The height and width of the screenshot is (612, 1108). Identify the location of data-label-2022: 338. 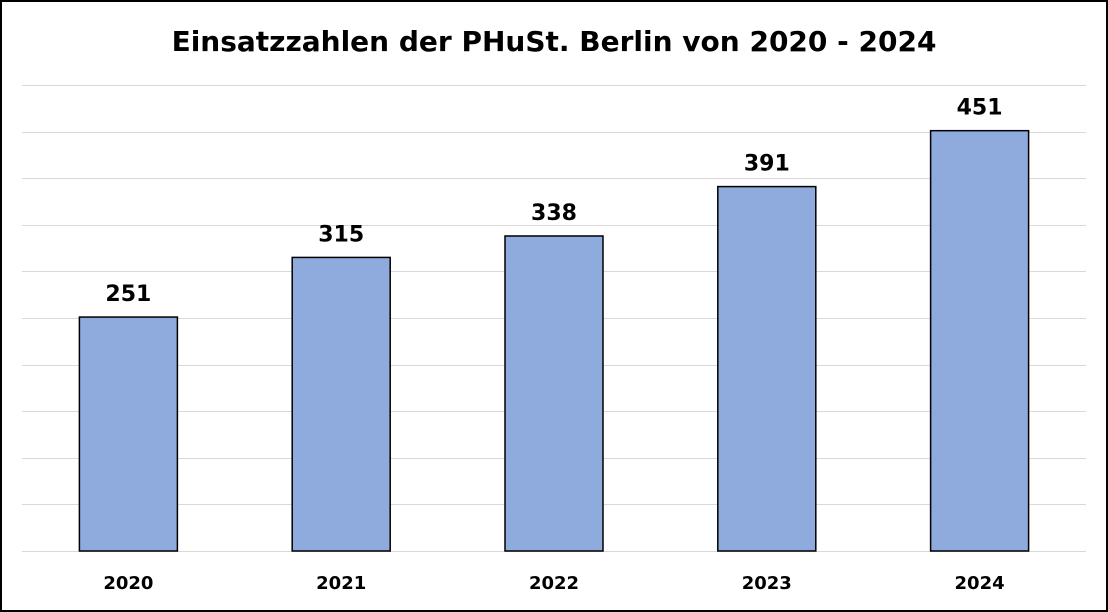
(554, 213).